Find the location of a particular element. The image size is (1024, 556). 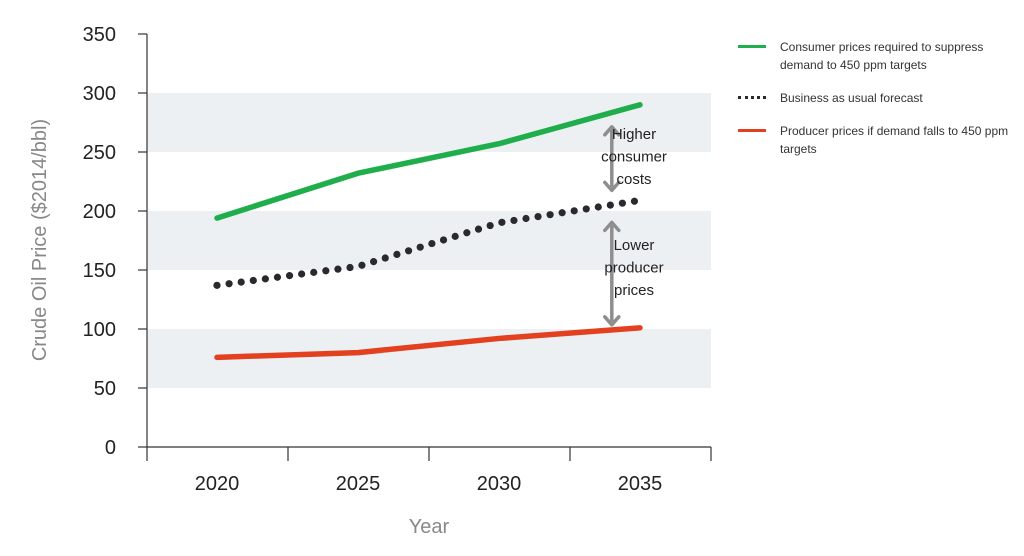

annotation-line: consumer is located at coordinates (634, 157).